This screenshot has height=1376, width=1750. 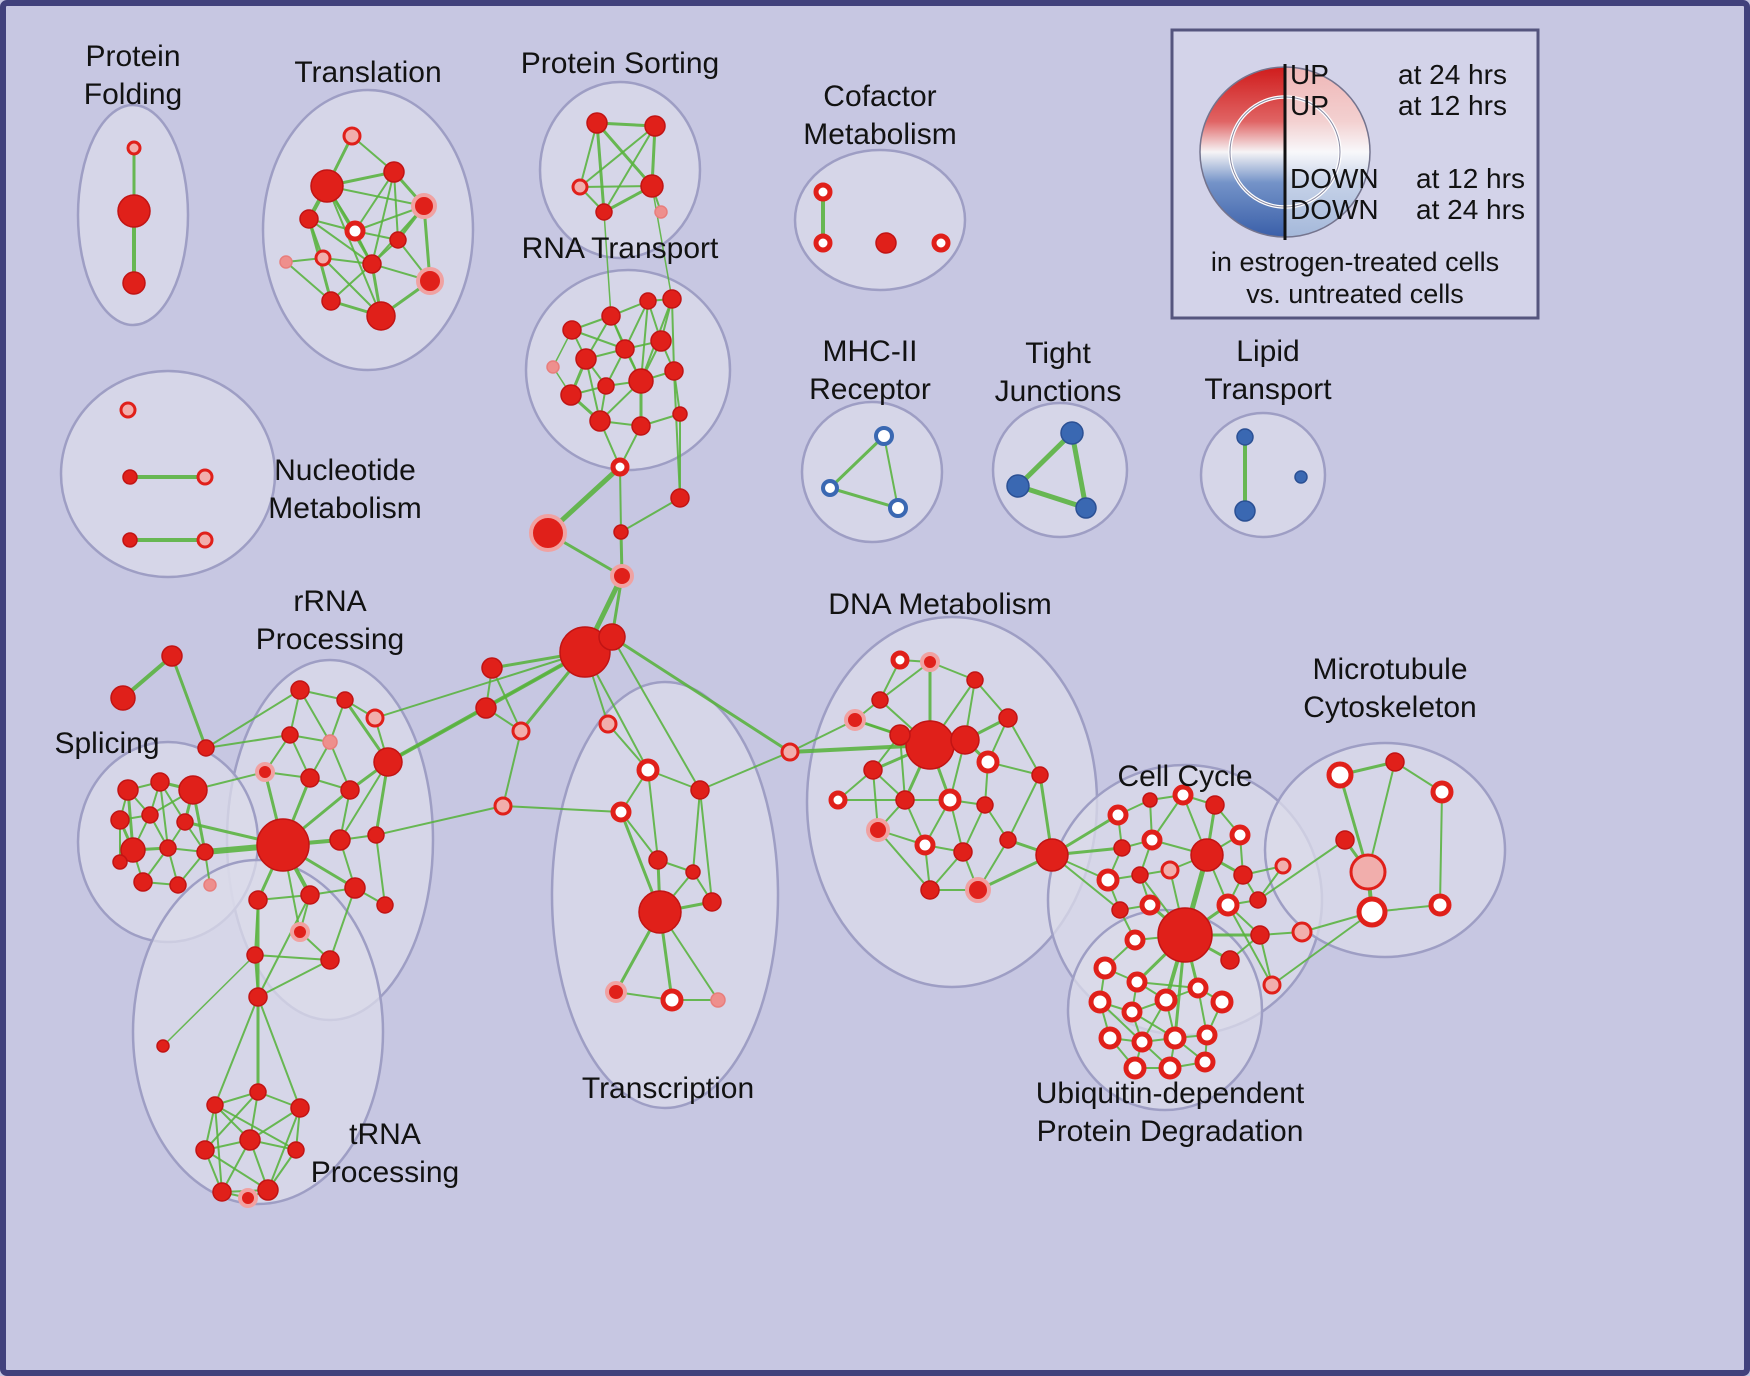 I want to click on node-rt3, so click(x=648, y=301).